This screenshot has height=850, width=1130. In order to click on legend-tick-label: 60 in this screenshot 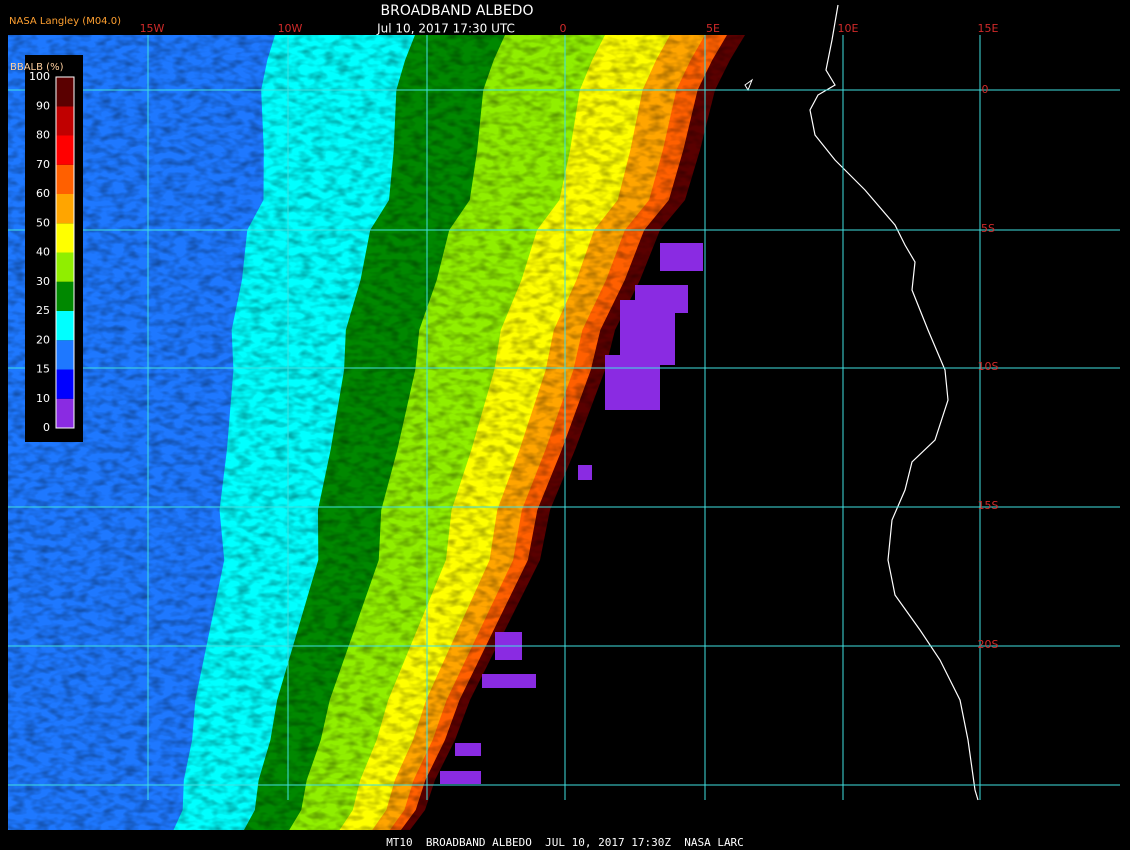, I will do `click(43, 193)`.